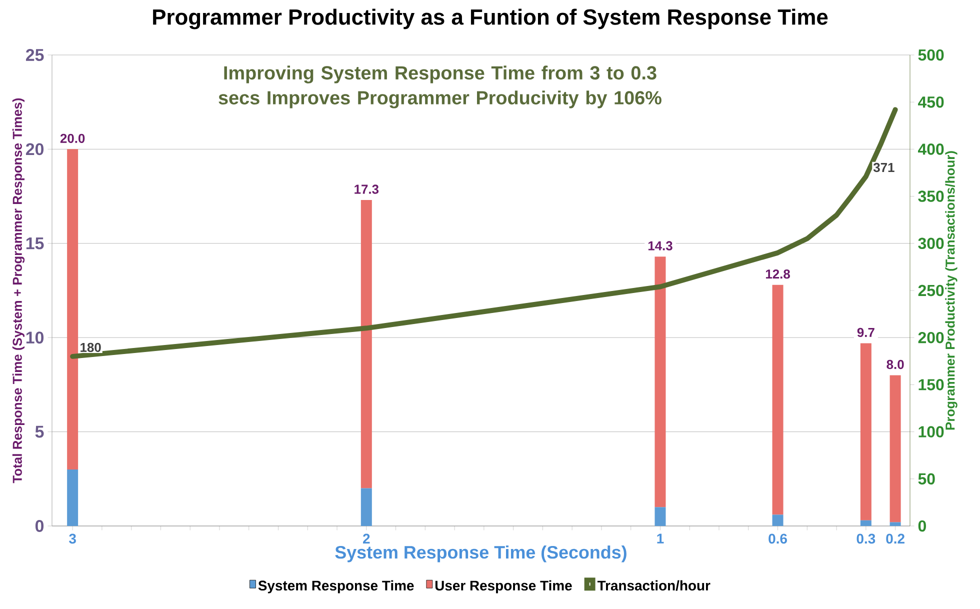 The image size is (980, 609). What do you see at coordinates (883, 167) in the screenshot?
I see `data-label: 371` at bounding box center [883, 167].